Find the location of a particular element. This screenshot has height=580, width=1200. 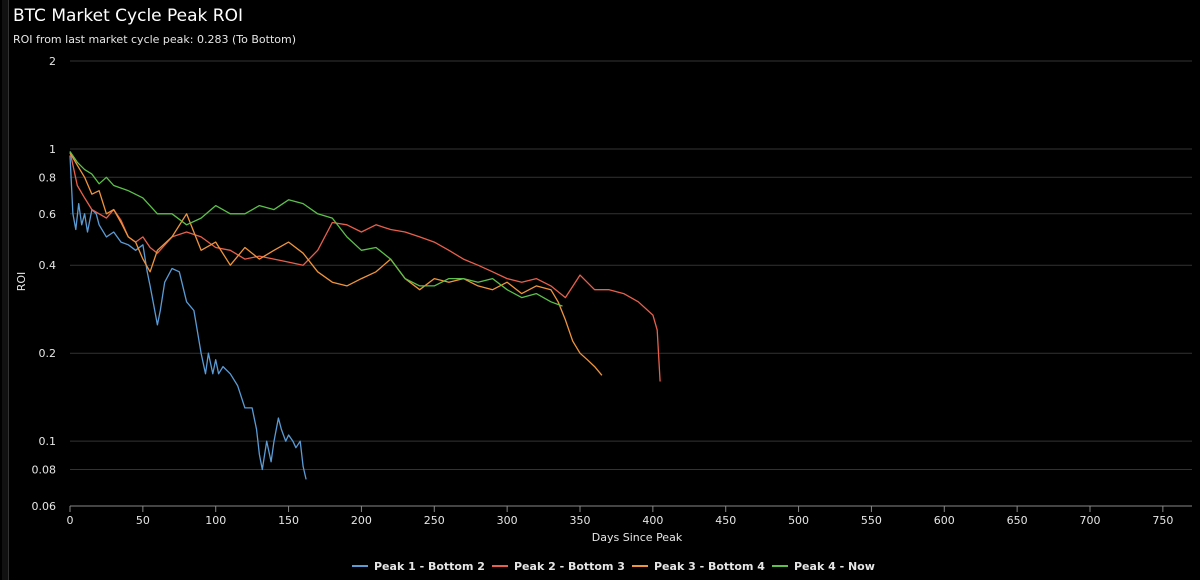

legend-label: Peak 3 - Bottom 4 is located at coordinates (709, 566).